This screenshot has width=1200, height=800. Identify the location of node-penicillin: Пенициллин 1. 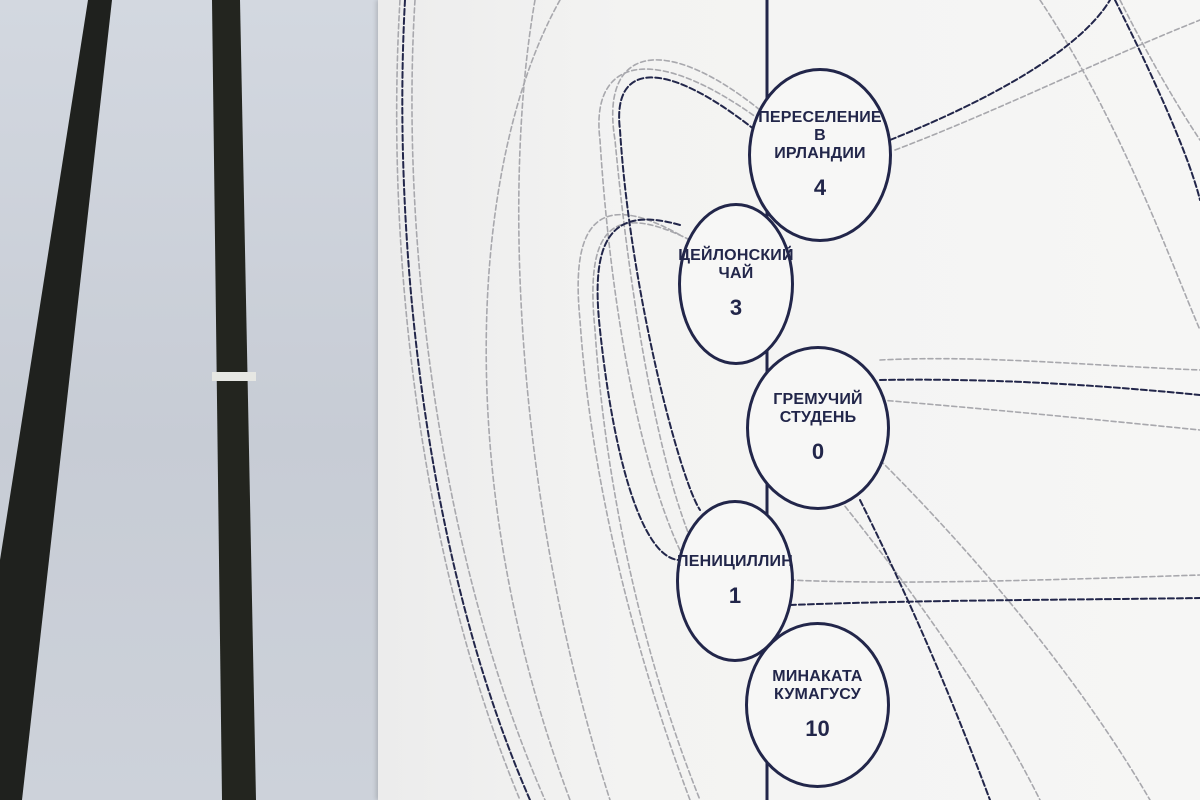
(735, 581).